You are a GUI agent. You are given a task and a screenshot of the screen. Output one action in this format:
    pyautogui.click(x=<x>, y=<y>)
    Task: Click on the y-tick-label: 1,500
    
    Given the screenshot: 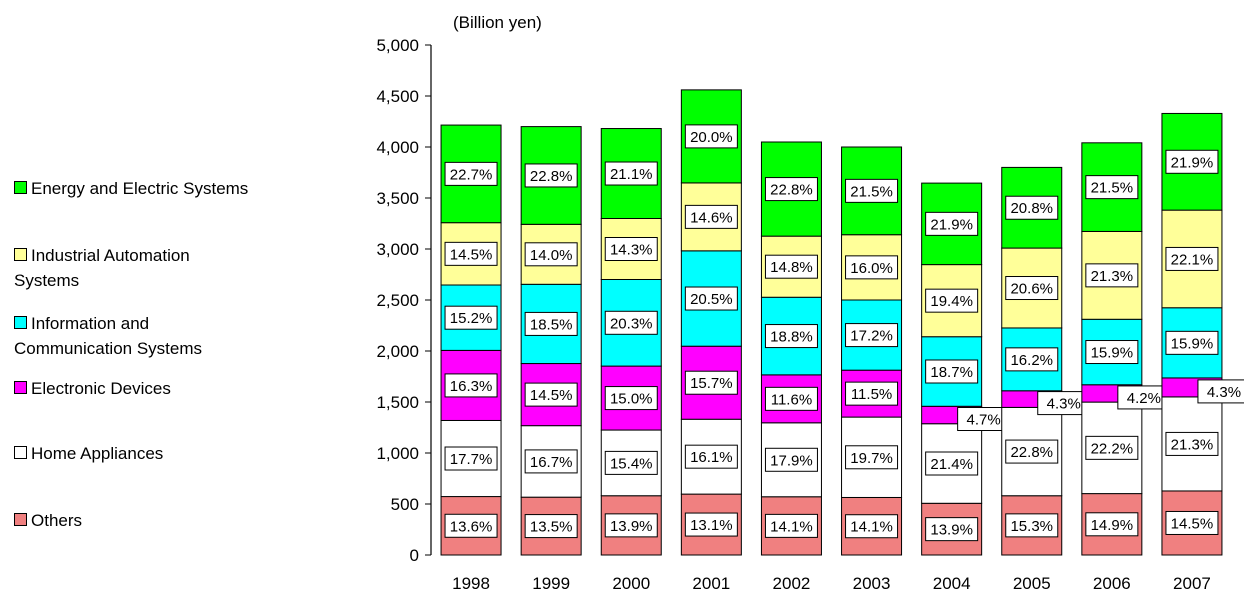 What is the action you would take?
    pyautogui.click(x=397, y=402)
    